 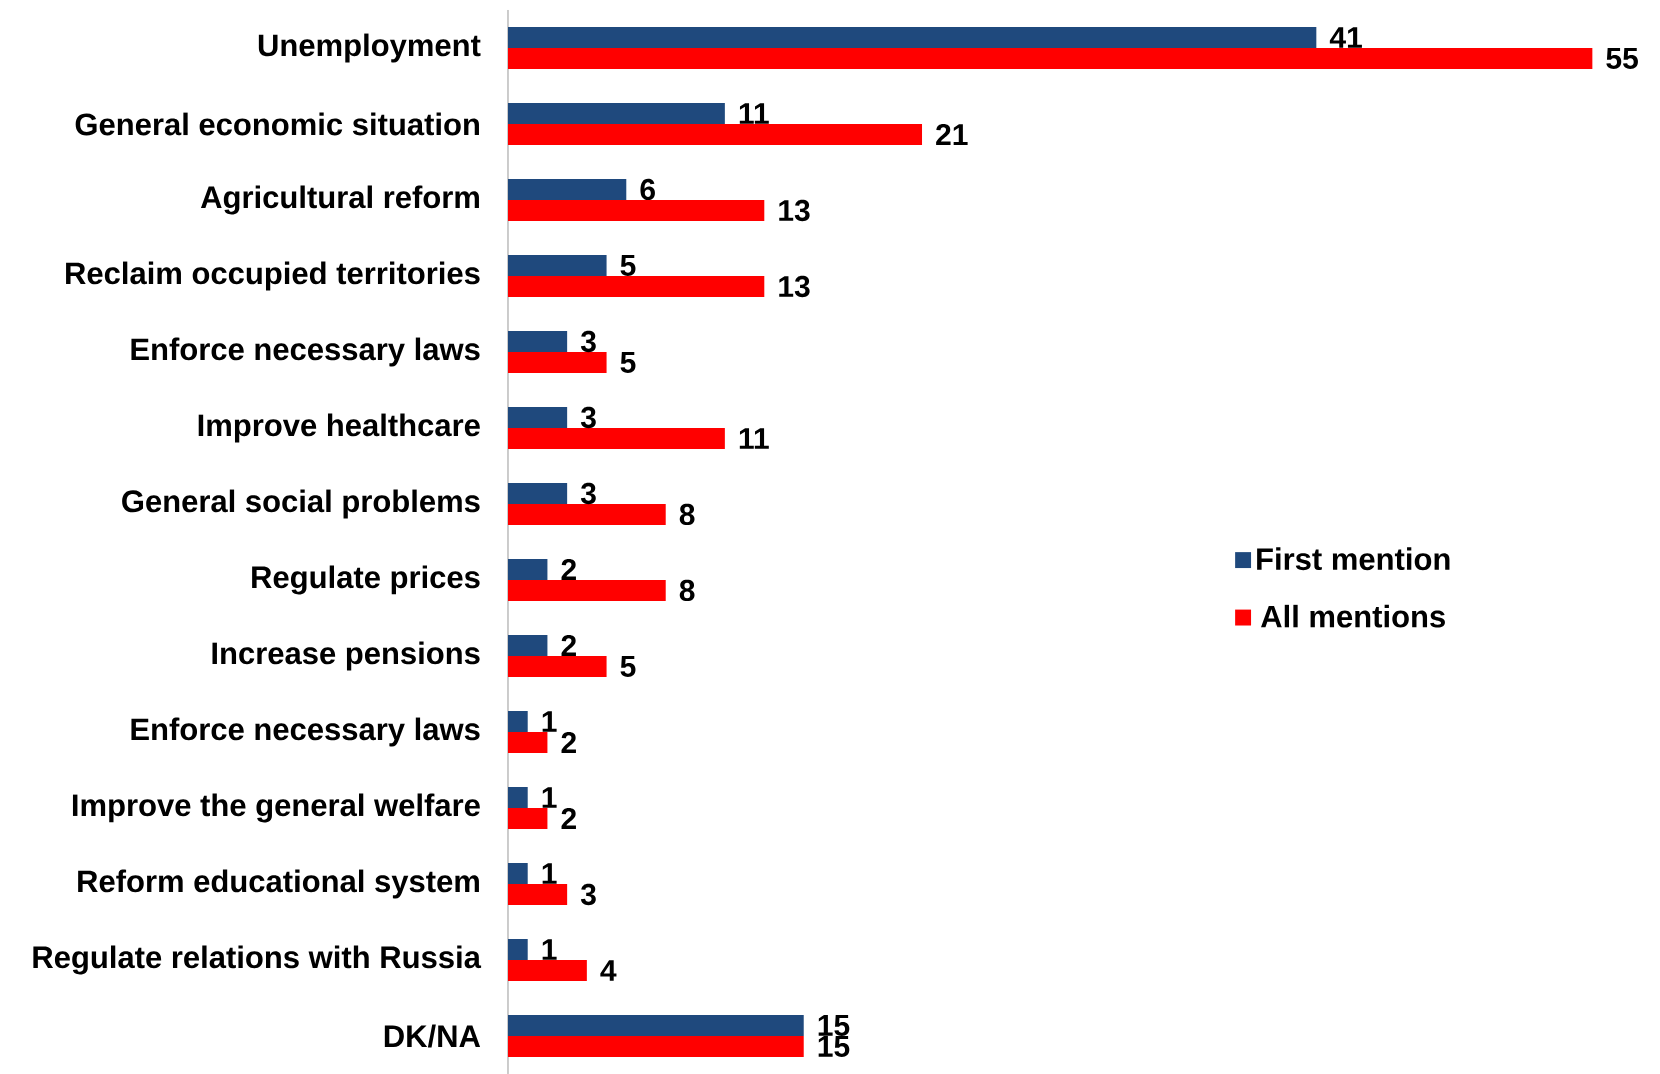 I want to click on y-tick-label: Unemployment, so click(x=369, y=48).